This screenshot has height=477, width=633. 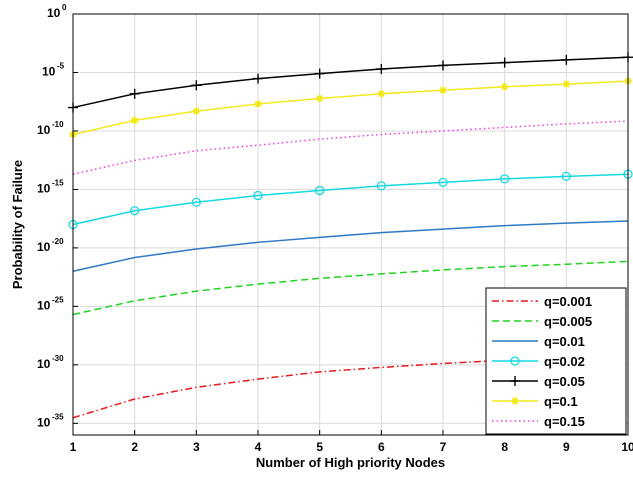 I want to click on series-q-0-15-line, so click(x=350, y=147).